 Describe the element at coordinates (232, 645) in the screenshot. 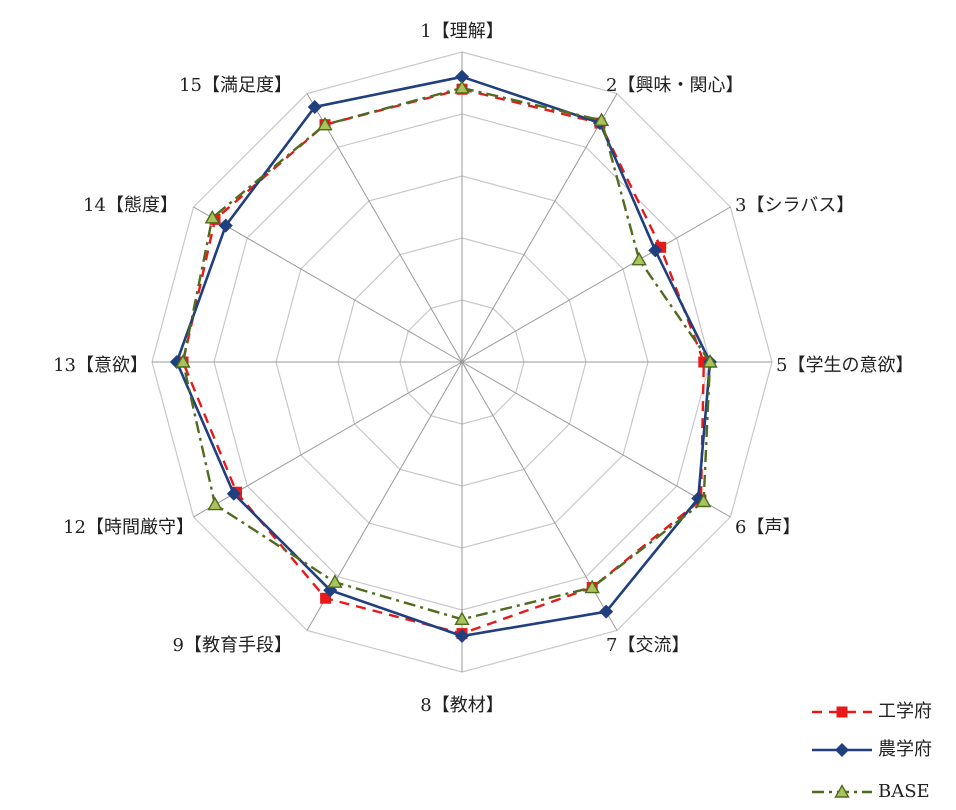

I see `axis-label-8: 9【教育手段】` at that location.